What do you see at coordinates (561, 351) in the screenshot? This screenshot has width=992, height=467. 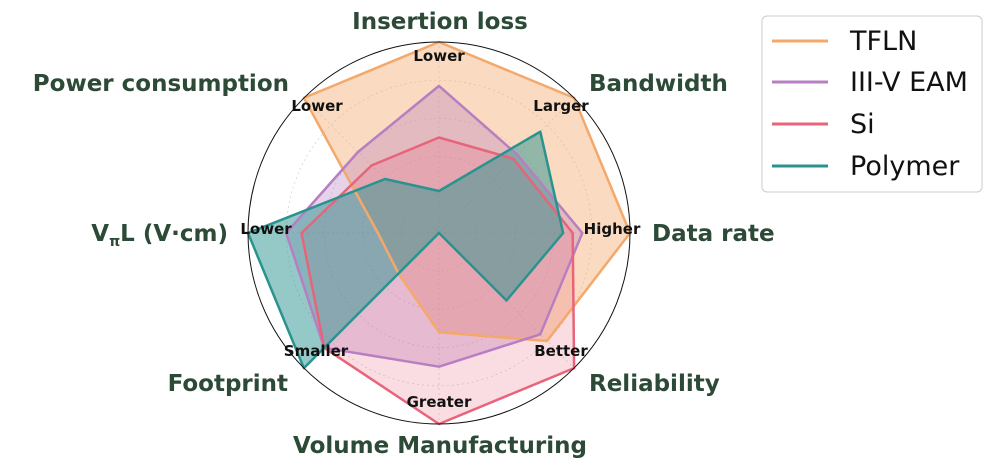 I see `level-label-reliability: Better` at bounding box center [561, 351].